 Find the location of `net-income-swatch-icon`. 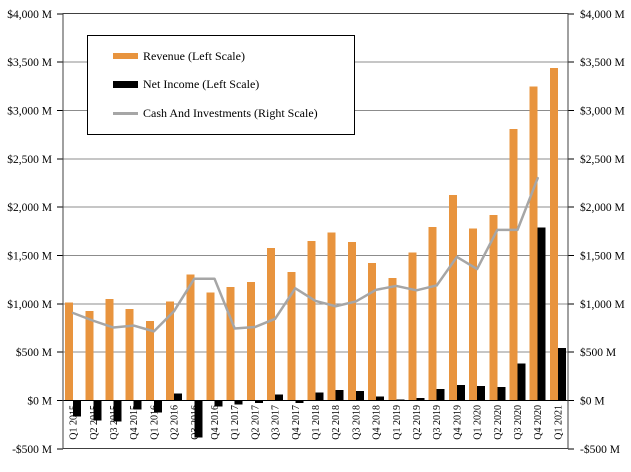

net-income-swatch-icon is located at coordinates (125, 85).